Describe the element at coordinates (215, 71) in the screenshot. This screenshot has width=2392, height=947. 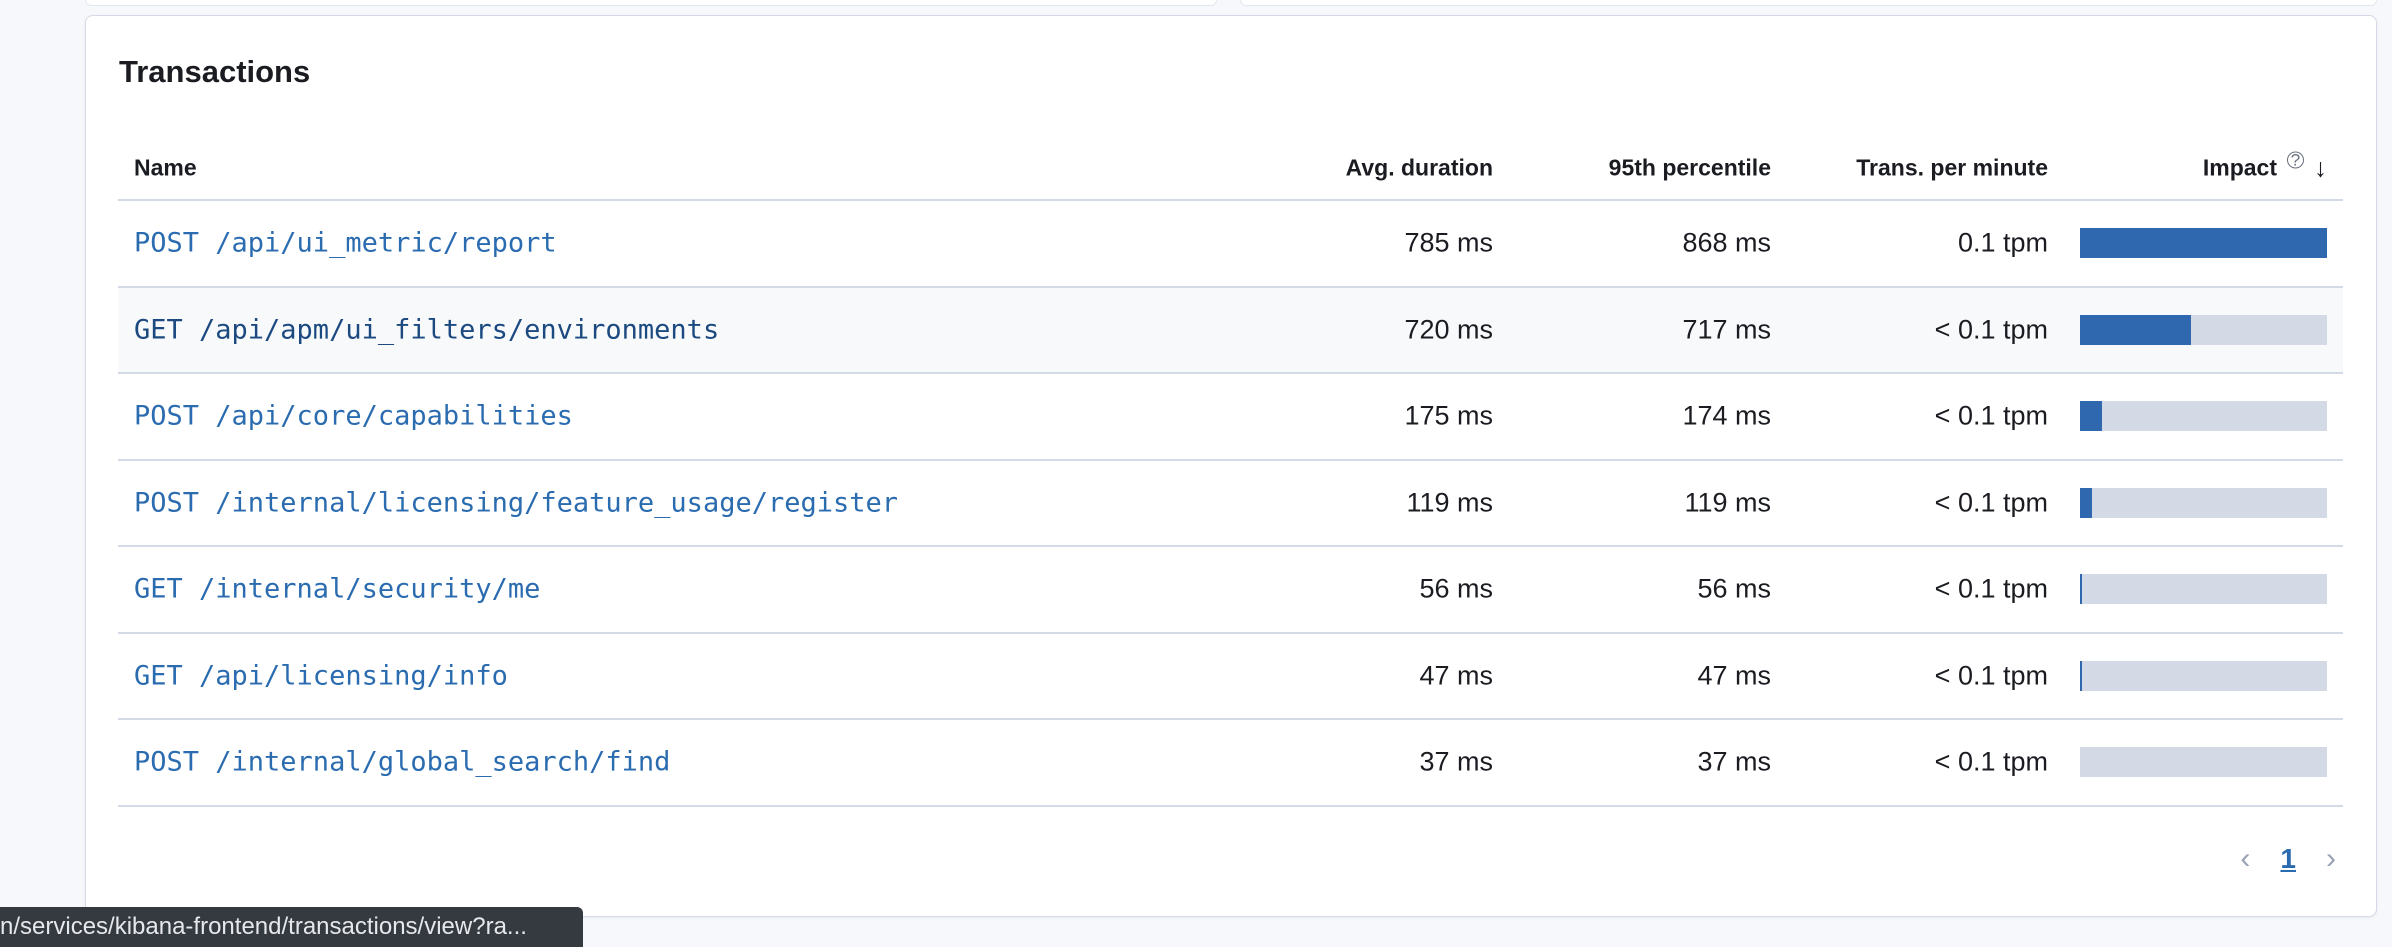
I see `panel-title: Transactions` at that location.